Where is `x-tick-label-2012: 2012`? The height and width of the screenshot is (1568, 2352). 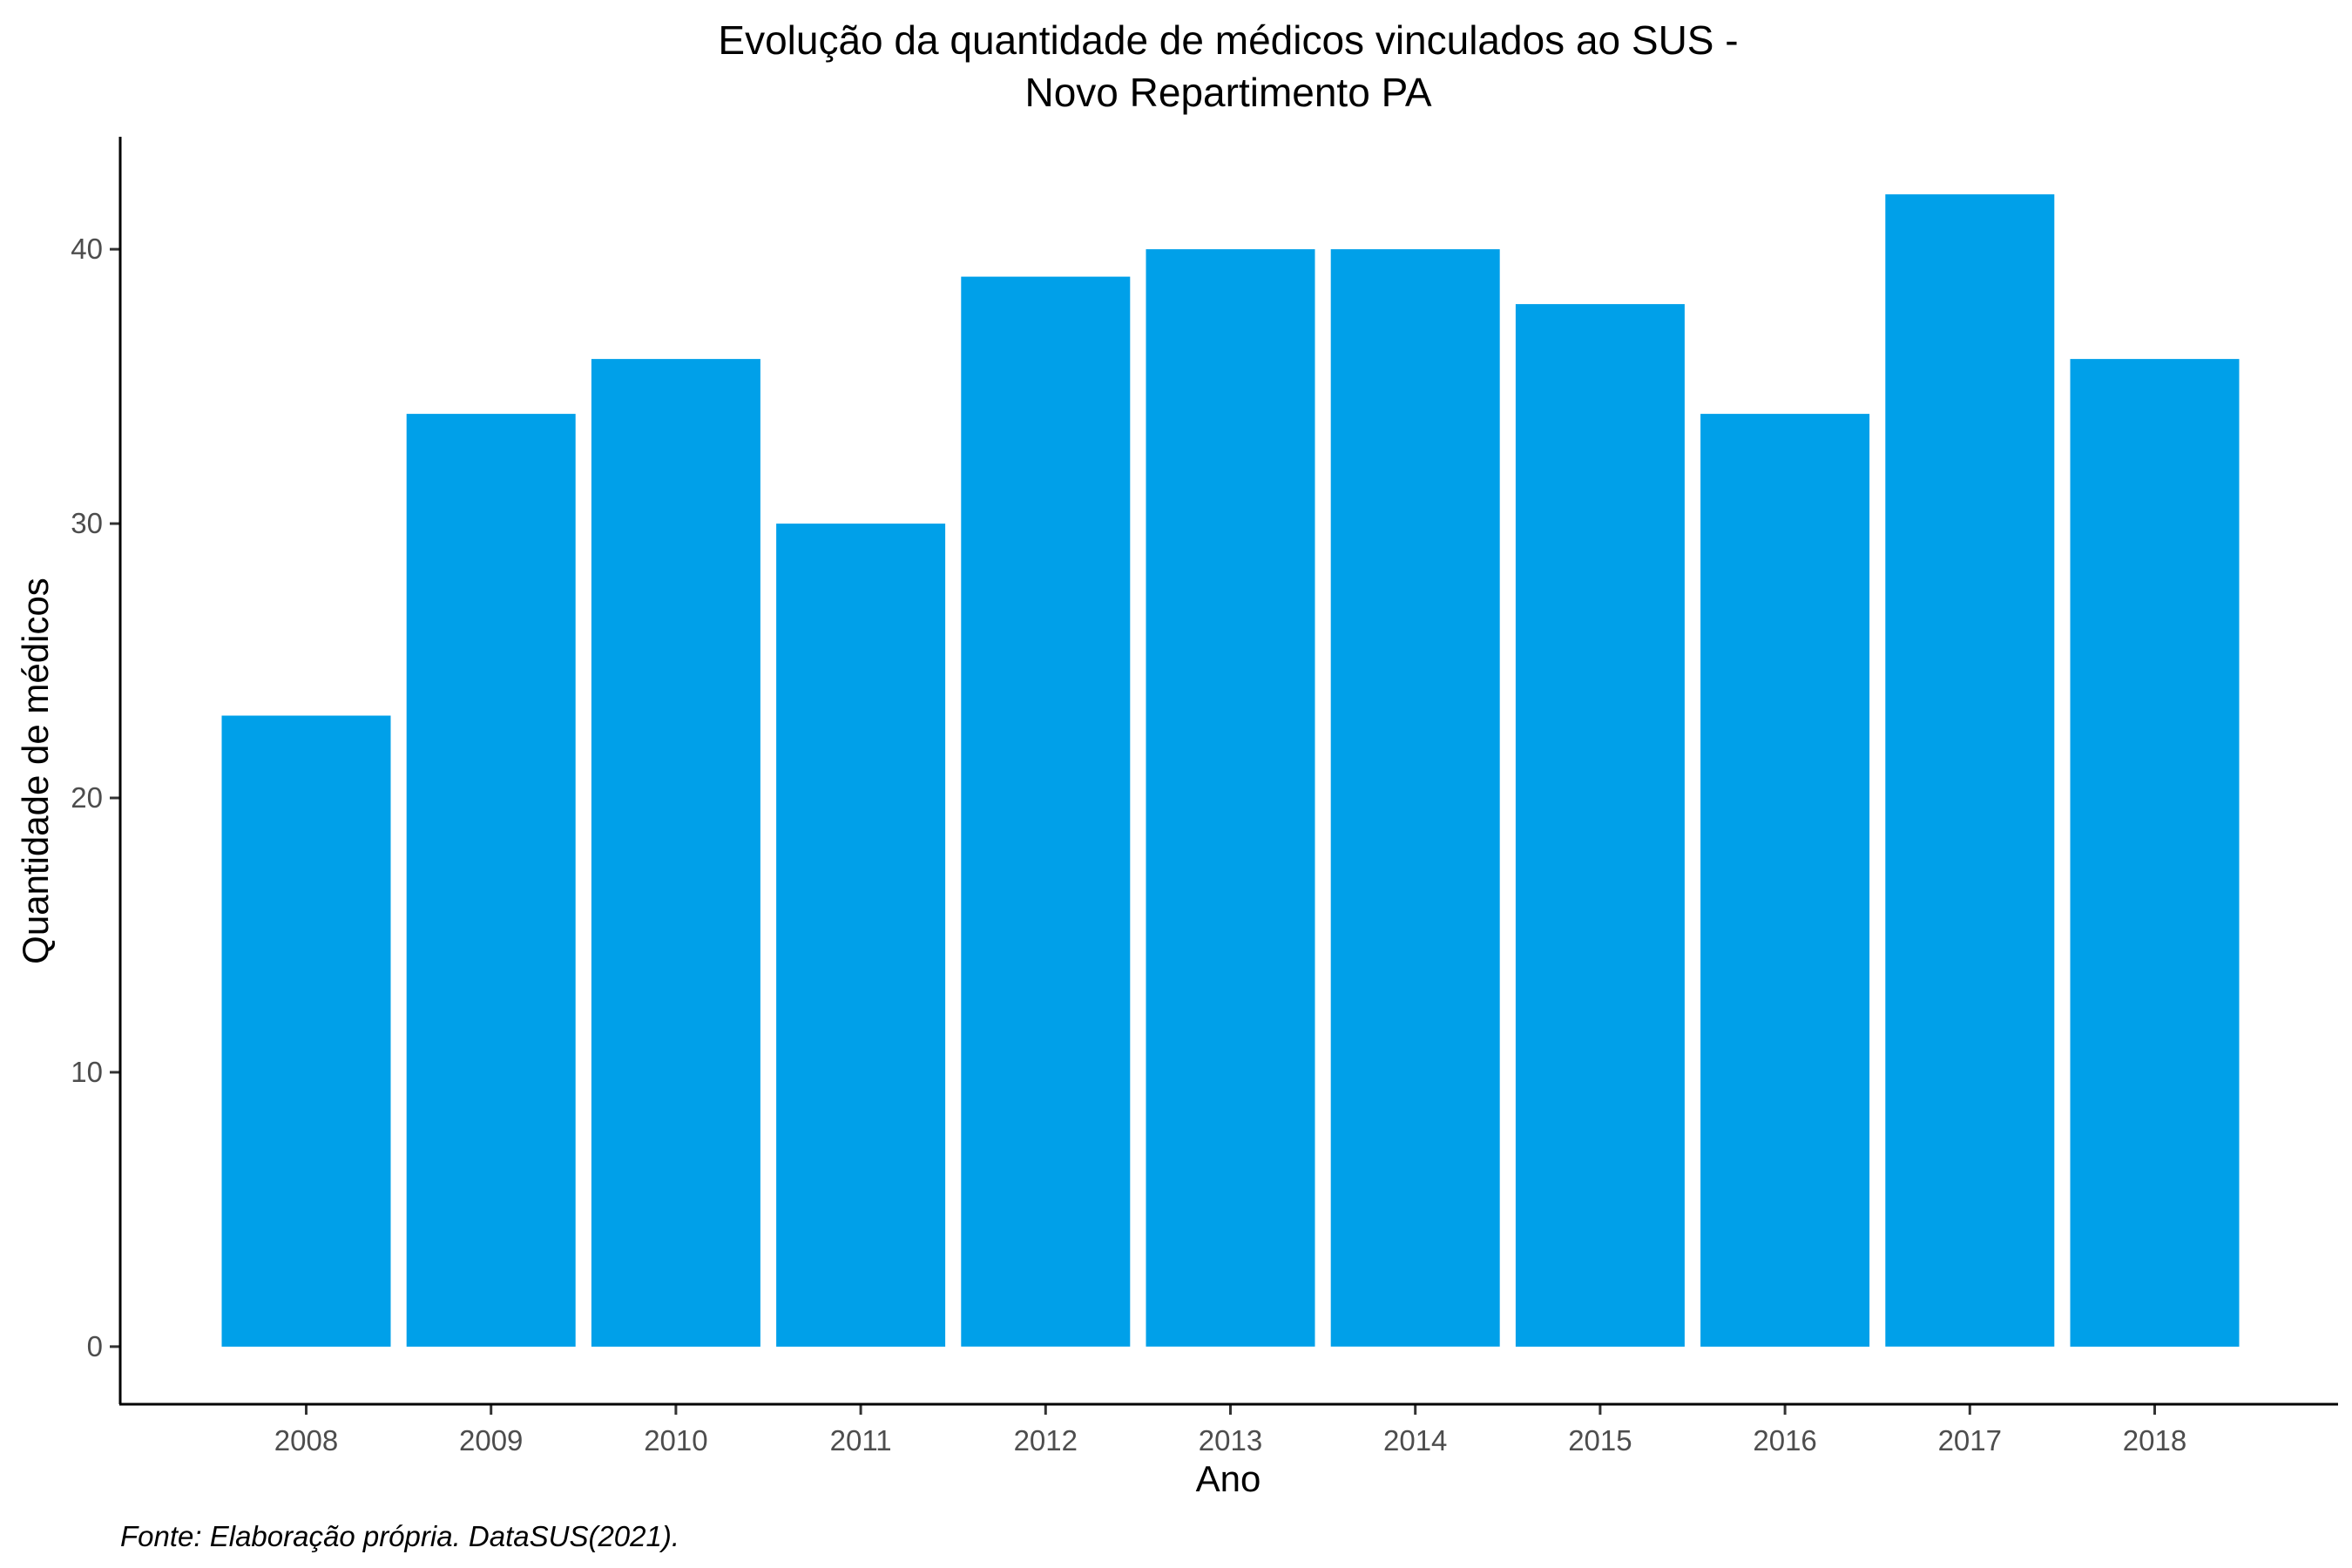 x-tick-label-2012: 2012 is located at coordinates (1046, 1440).